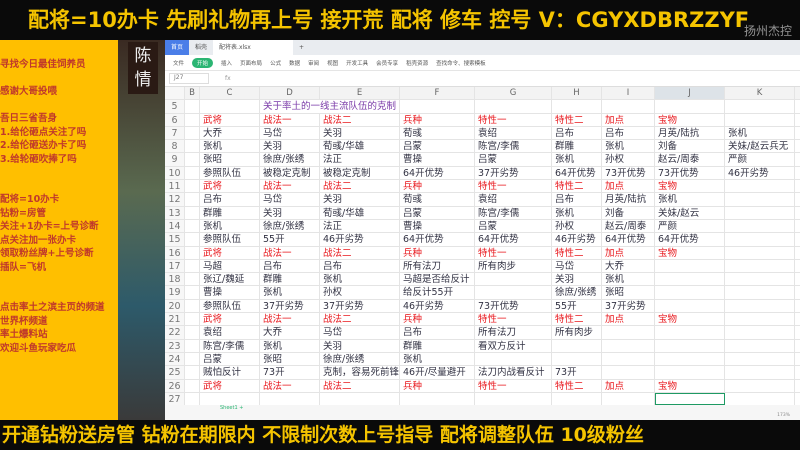 This screenshot has width=800, height=450. Describe the element at coordinates (230, 292) in the screenshot. I see `cell: 曹操` at that location.